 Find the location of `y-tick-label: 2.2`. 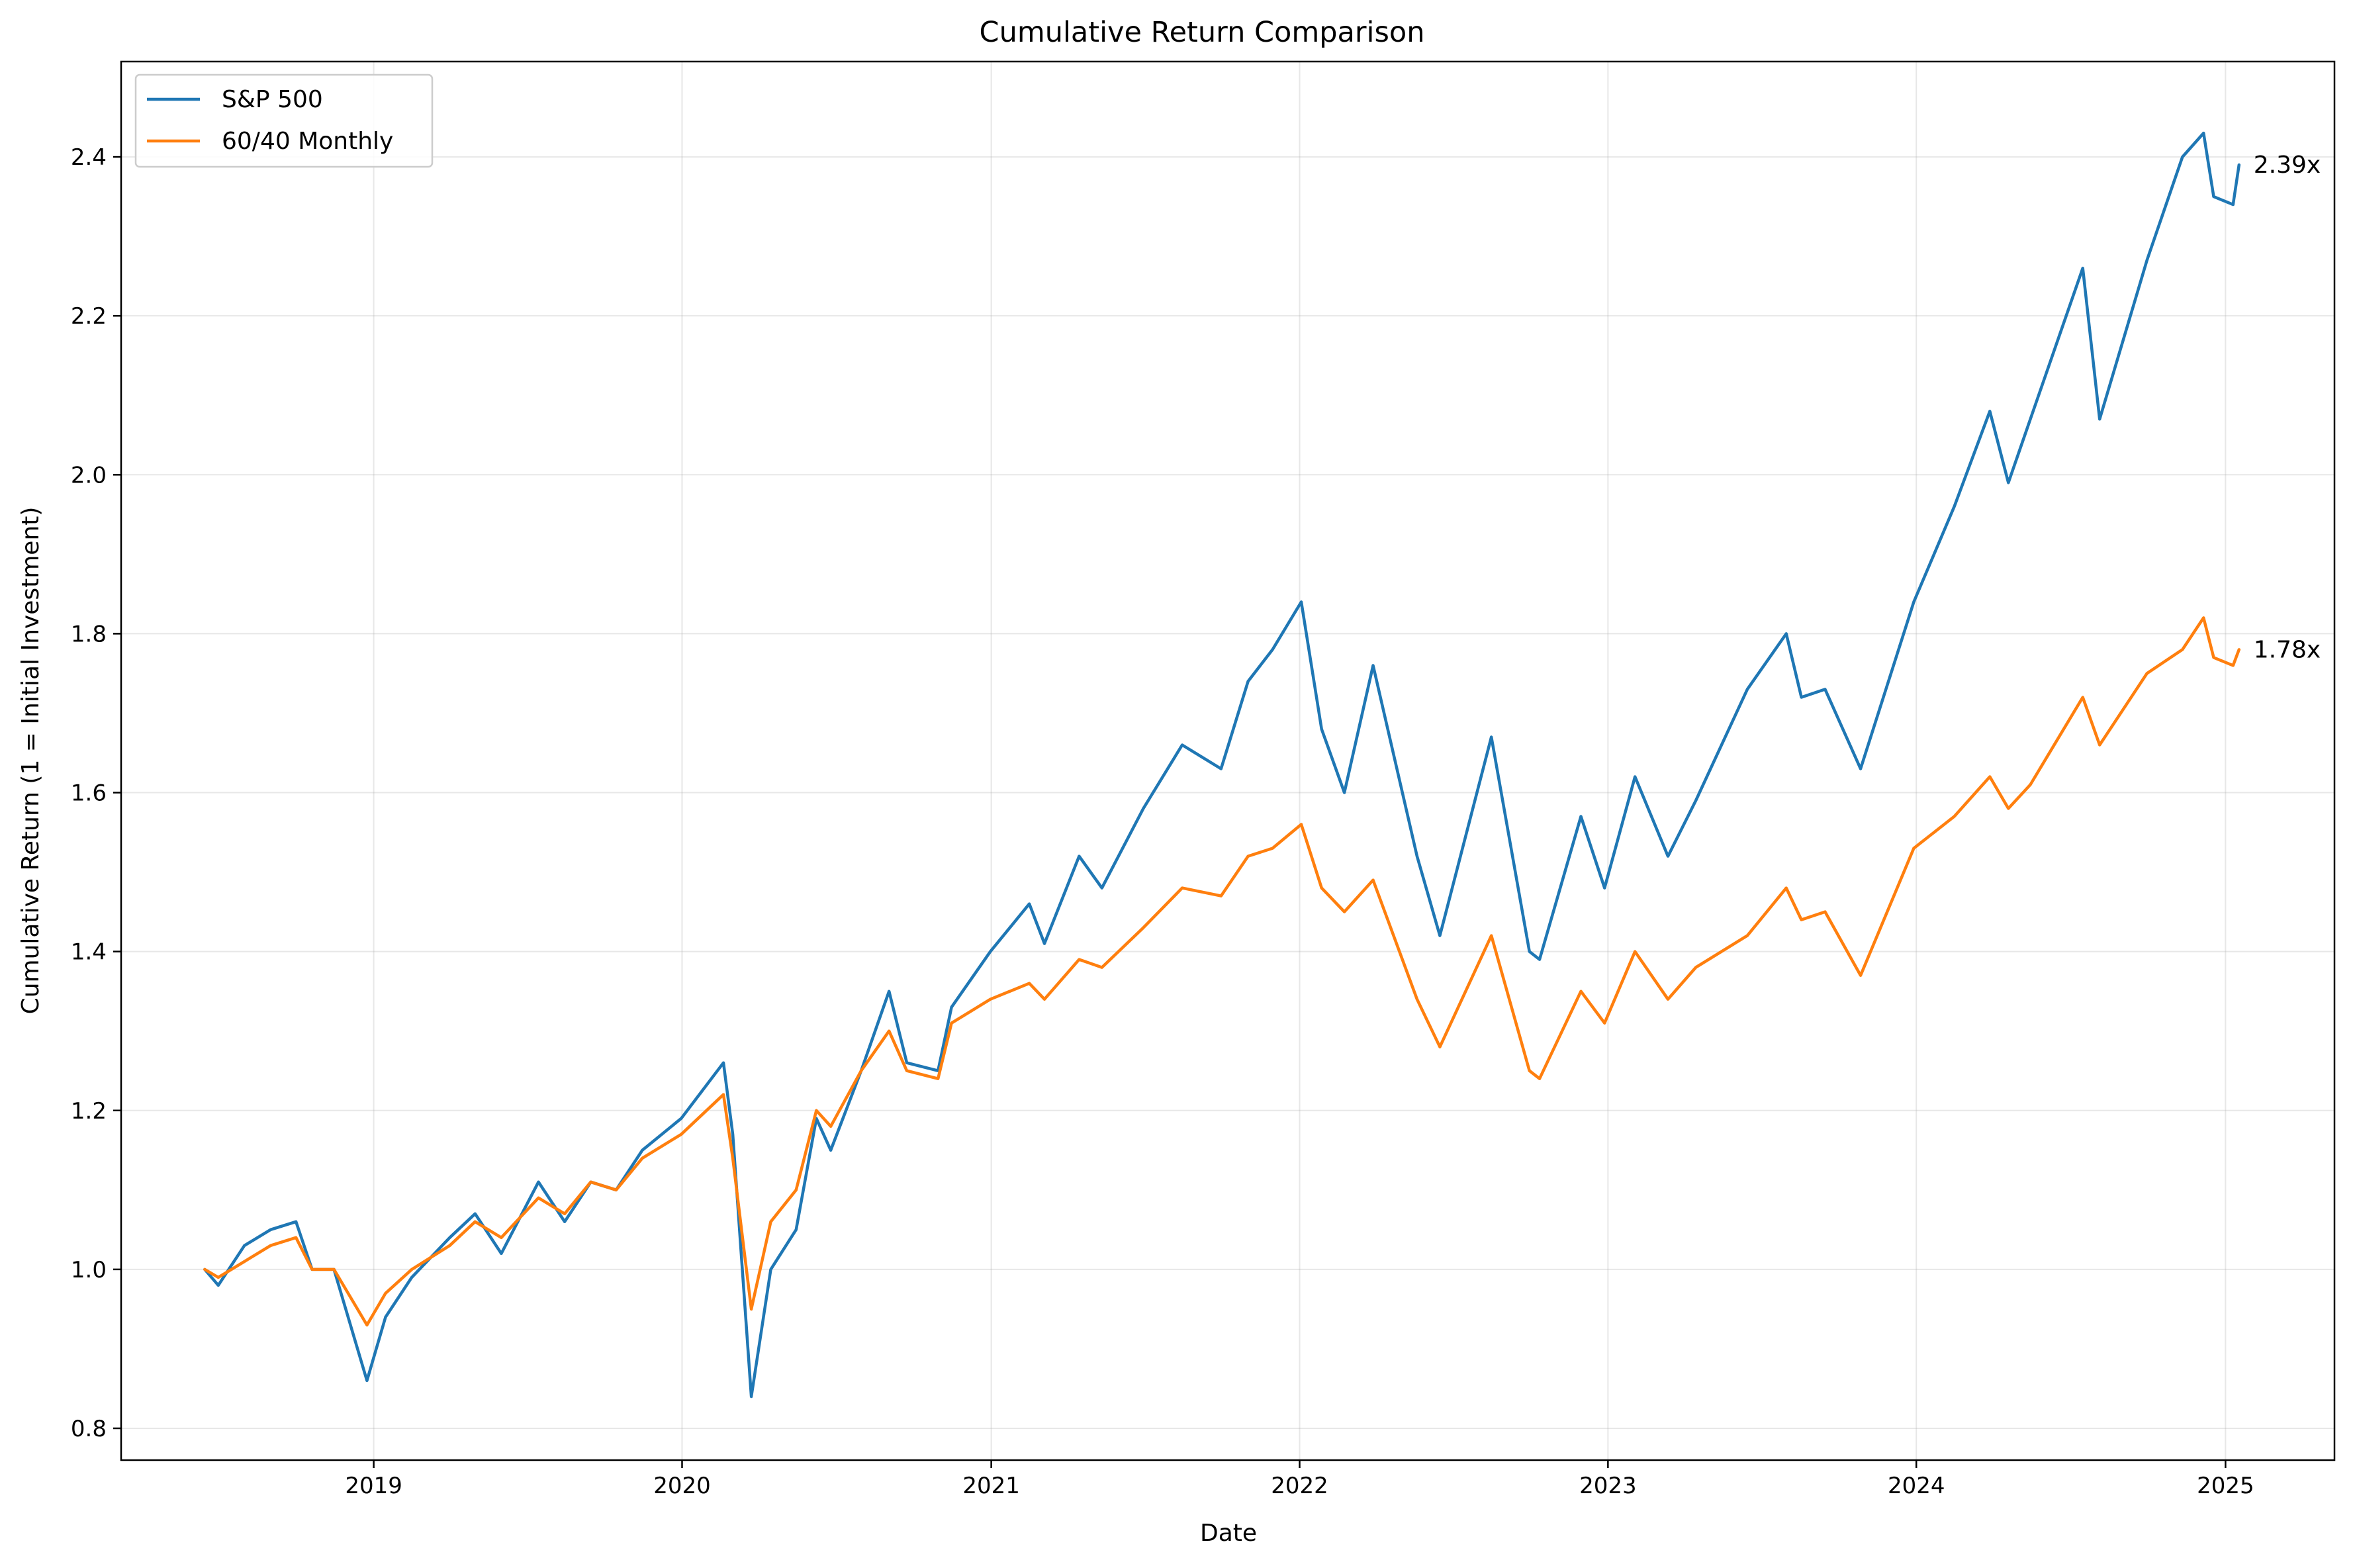

y-tick-label: 2.2 is located at coordinates (89, 316).